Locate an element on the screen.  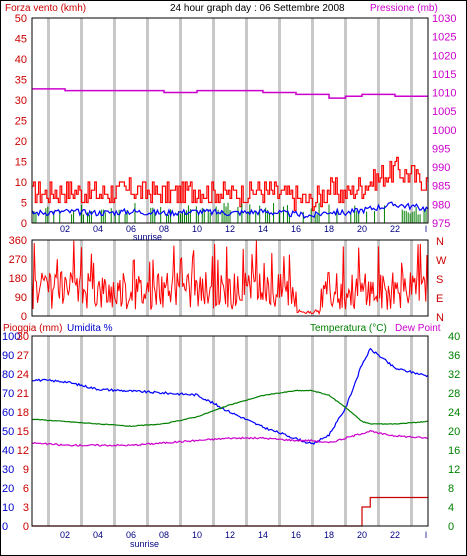
humidity-tick-label: 50 is located at coordinates (8, 432).